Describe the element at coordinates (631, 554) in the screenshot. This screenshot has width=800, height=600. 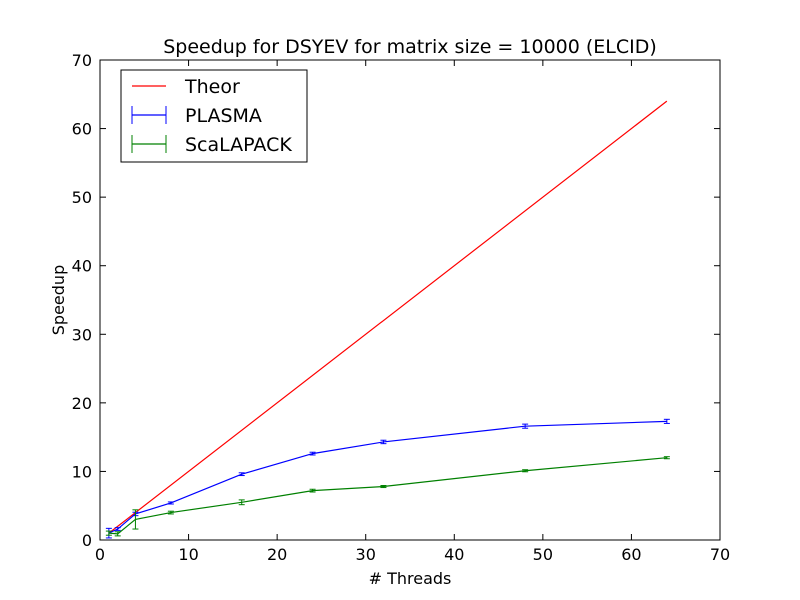
I see `x-tick-label: 60` at that location.